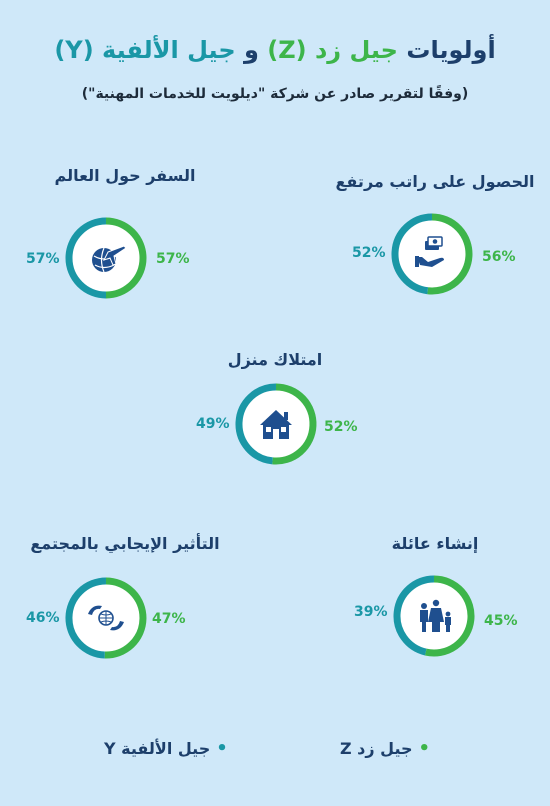 Image resolution: width=550 pixels, height=806 pixels. I want to click on donut-salary, so click(432, 254).